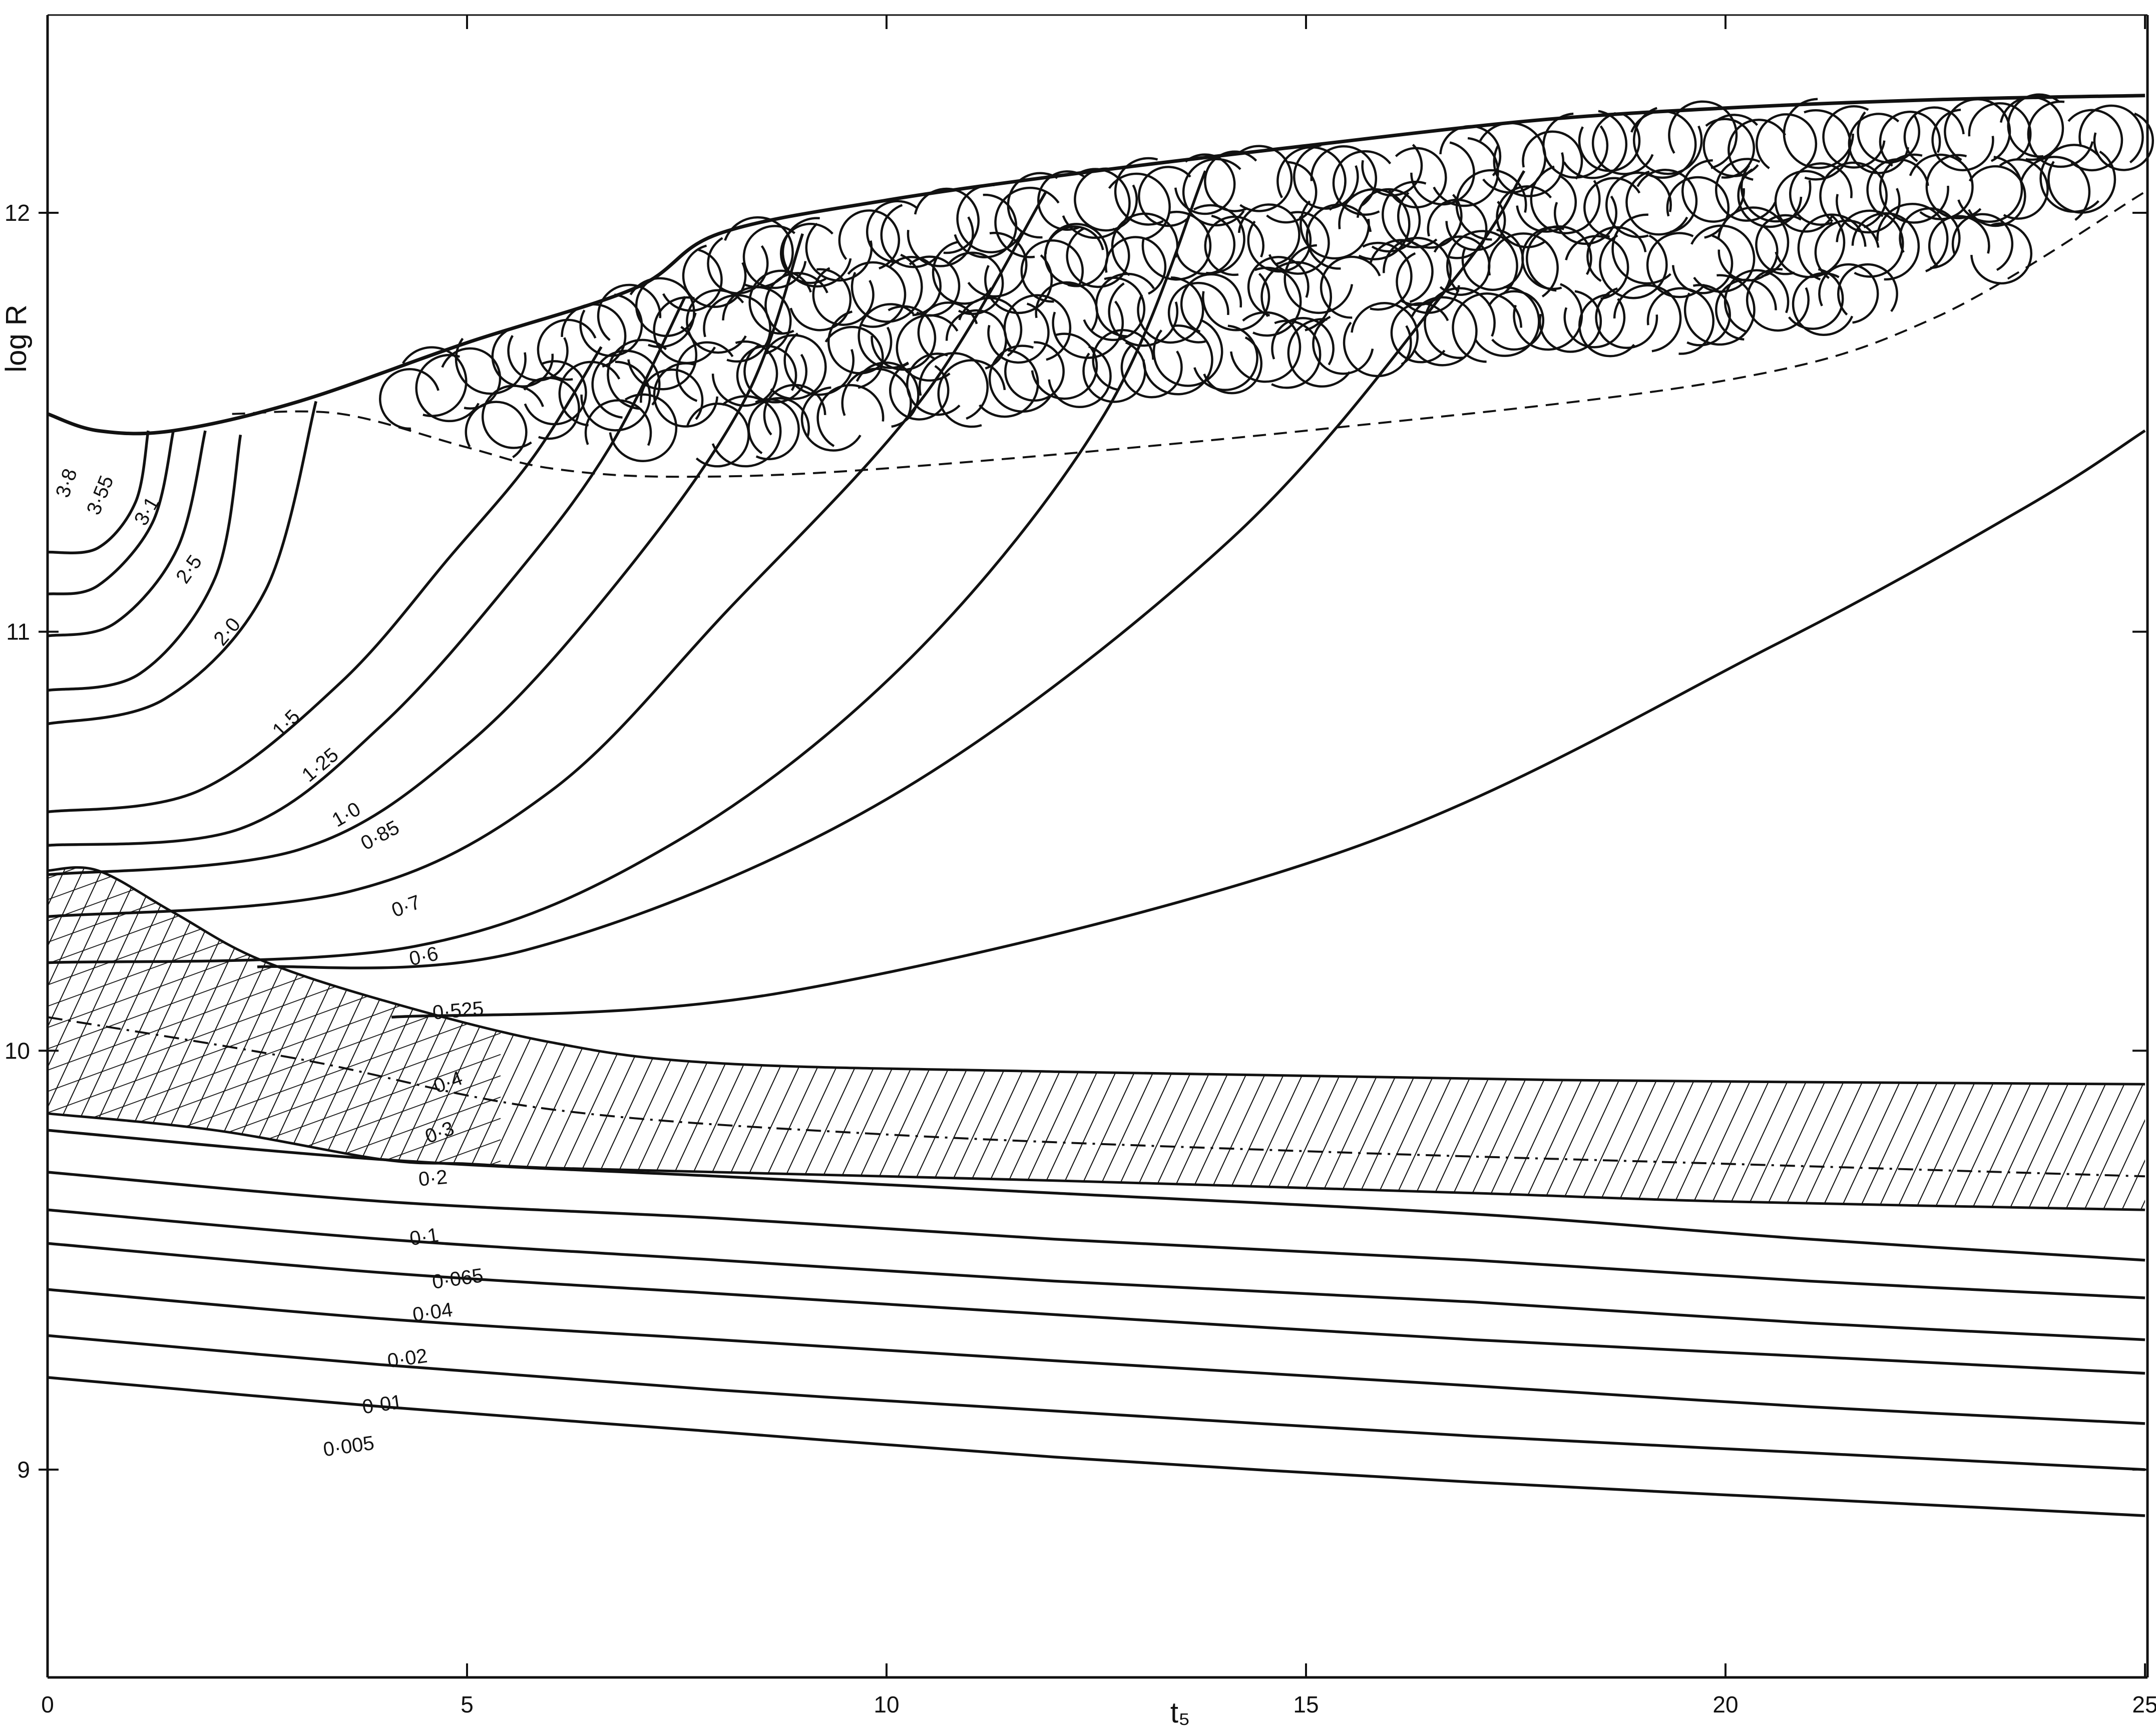 This screenshot has height=1736, width=2156. Describe the element at coordinates (100, 496) in the screenshot. I see `series-label: 3·55` at that location.